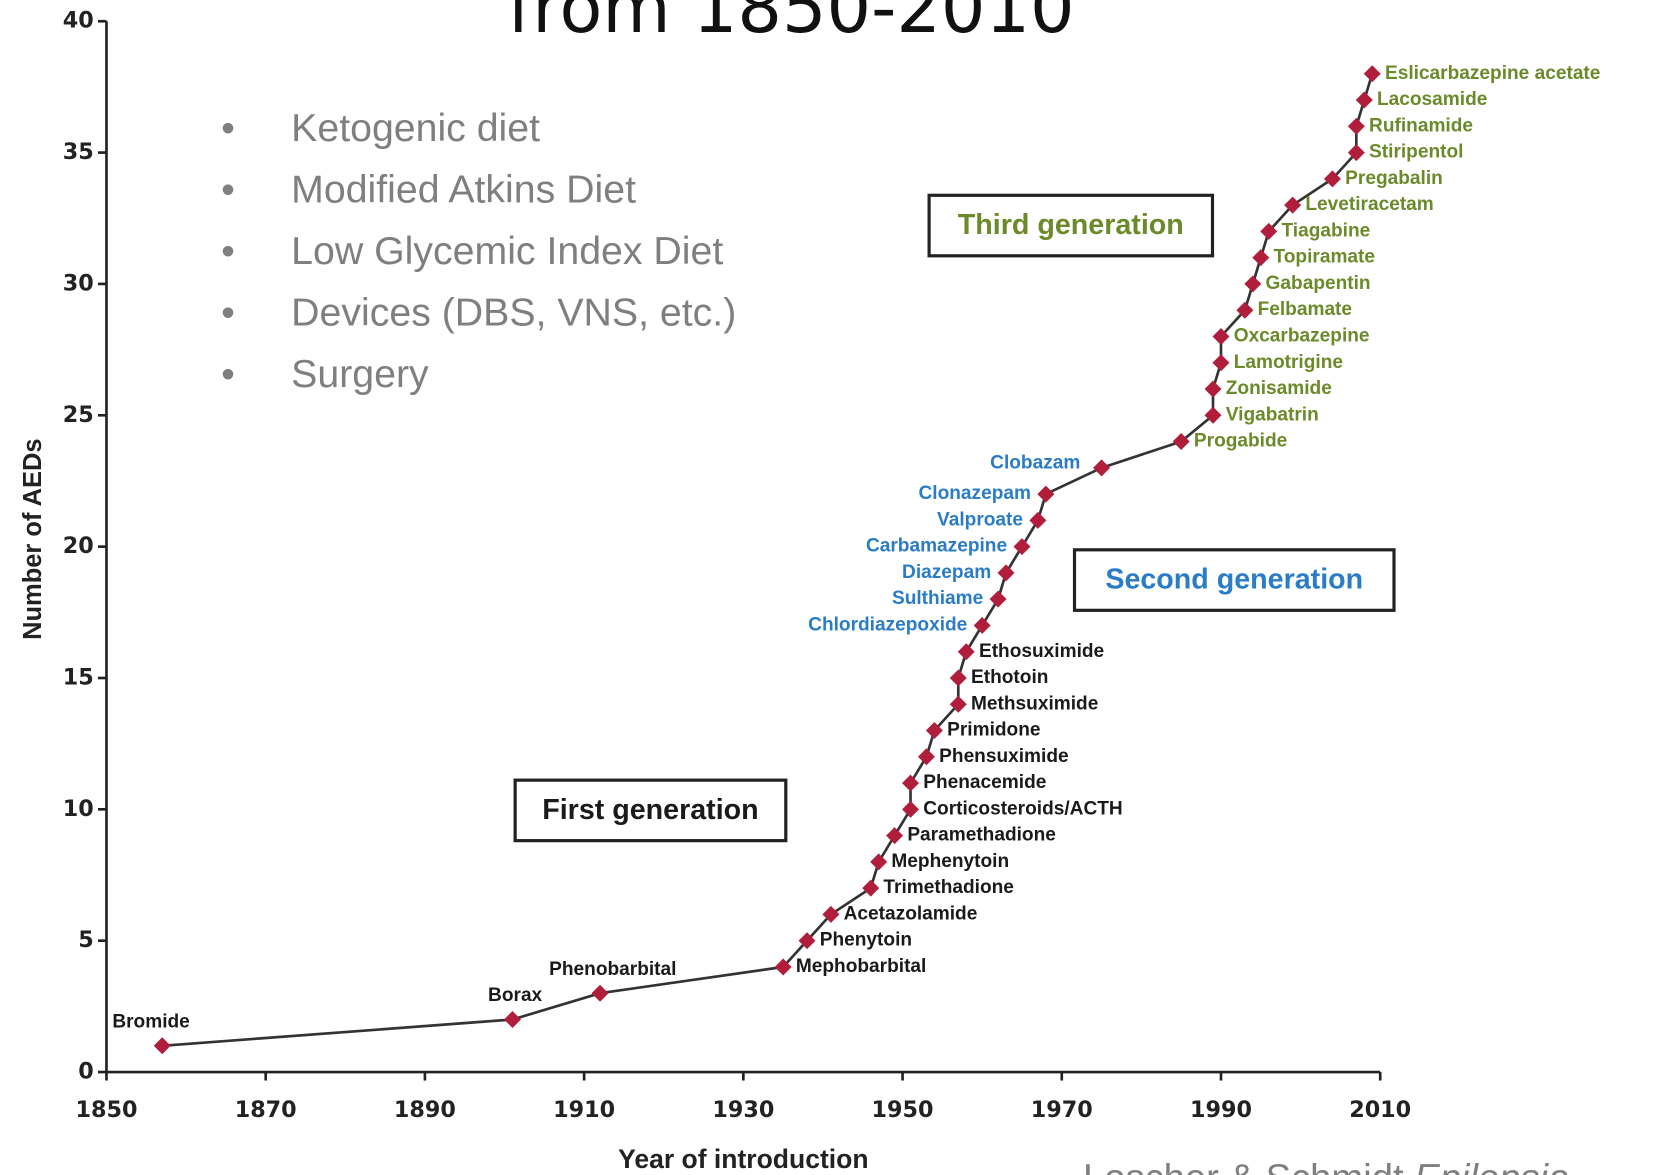 The image size is (1665, 1175). I want to click on point-label: Methsuximide, so click(1034, 703).